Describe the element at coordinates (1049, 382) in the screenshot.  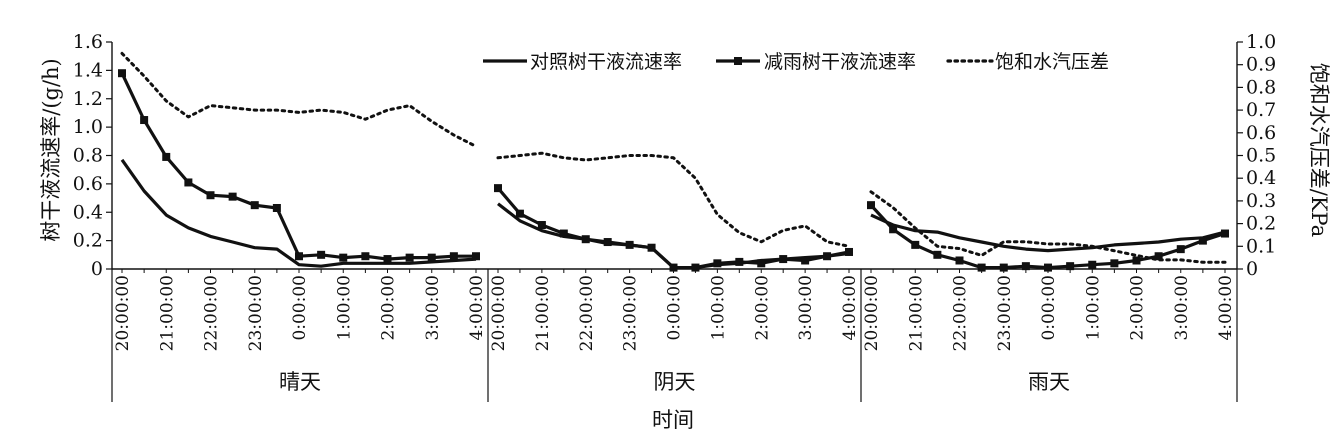
I see `x-group-label: 雨天` at that location.